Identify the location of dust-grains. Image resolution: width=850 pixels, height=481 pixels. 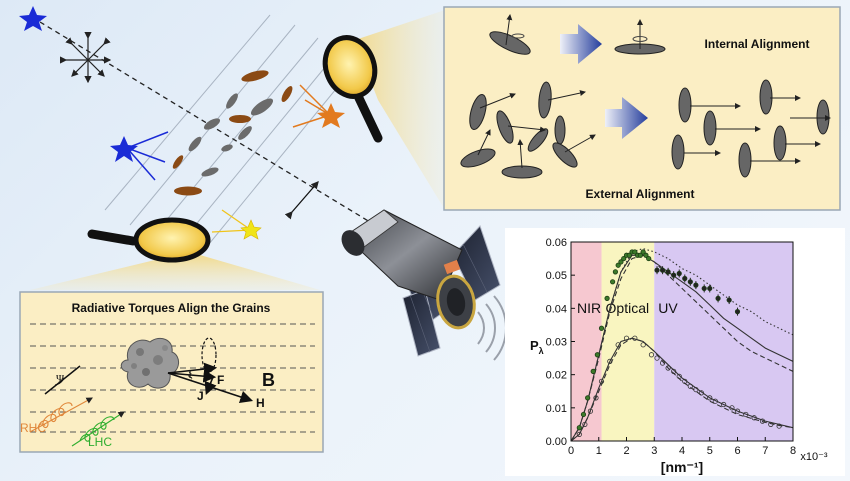
(232, 133).